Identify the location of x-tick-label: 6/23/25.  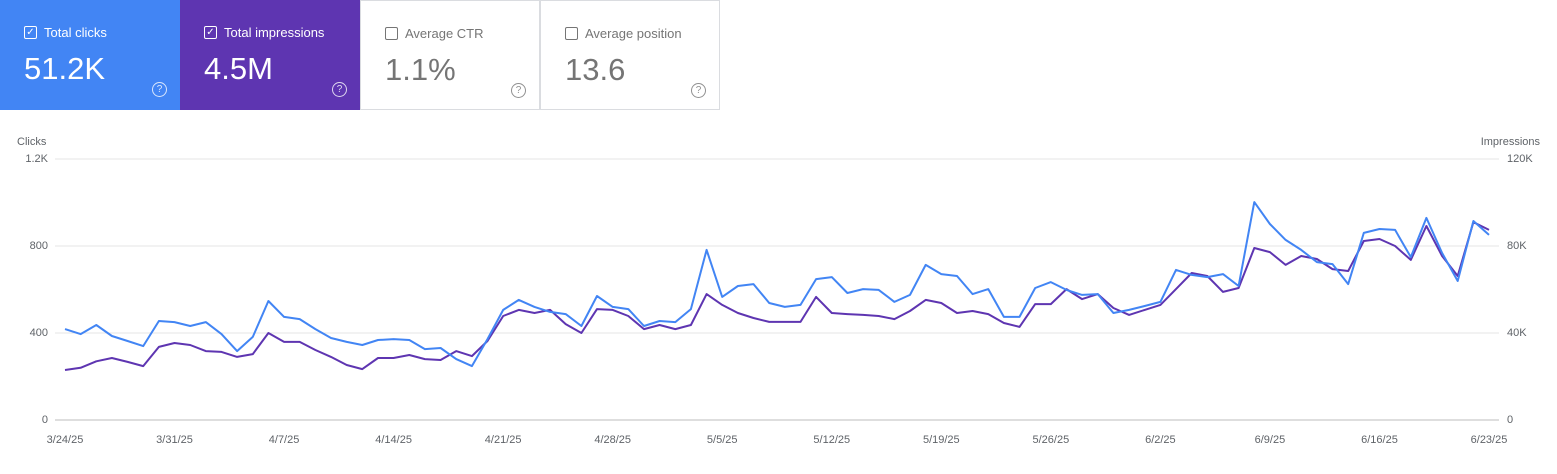
(1489, 440).